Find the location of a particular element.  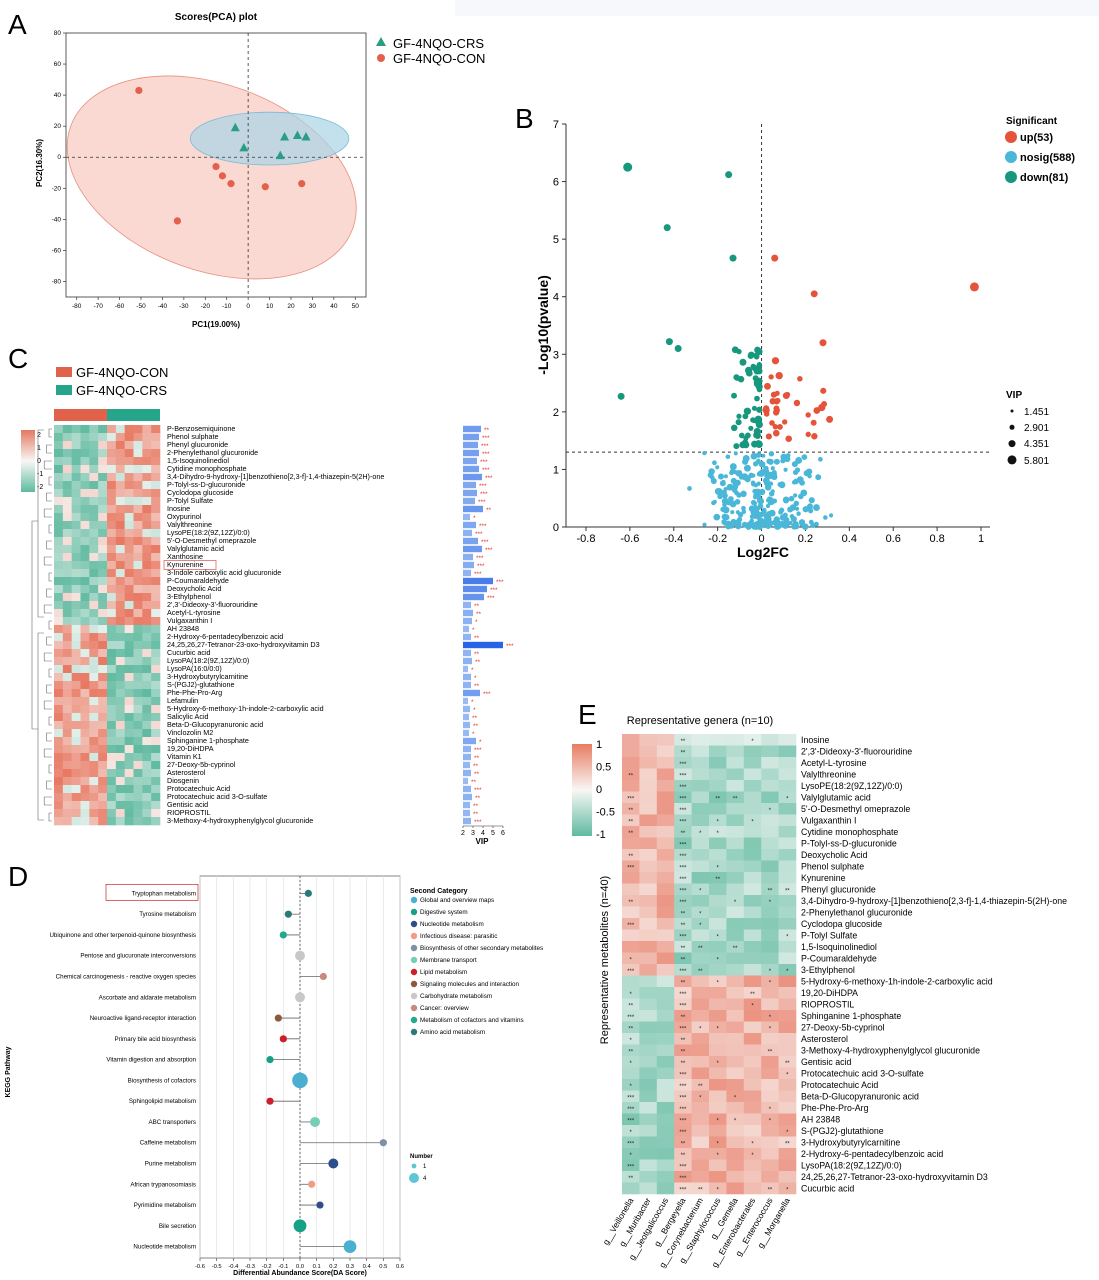

colorbar-tick: 2 is located at coordinates (39, 435).